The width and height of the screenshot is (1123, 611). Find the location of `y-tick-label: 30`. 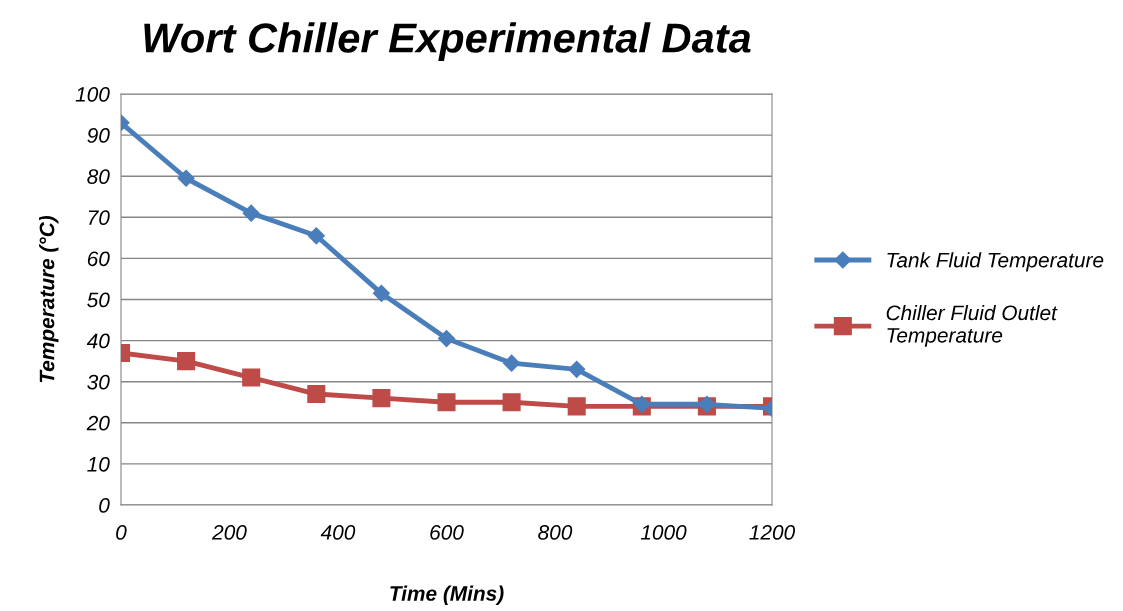

y-tick-label: 30 is located at coordinates (98, 382).